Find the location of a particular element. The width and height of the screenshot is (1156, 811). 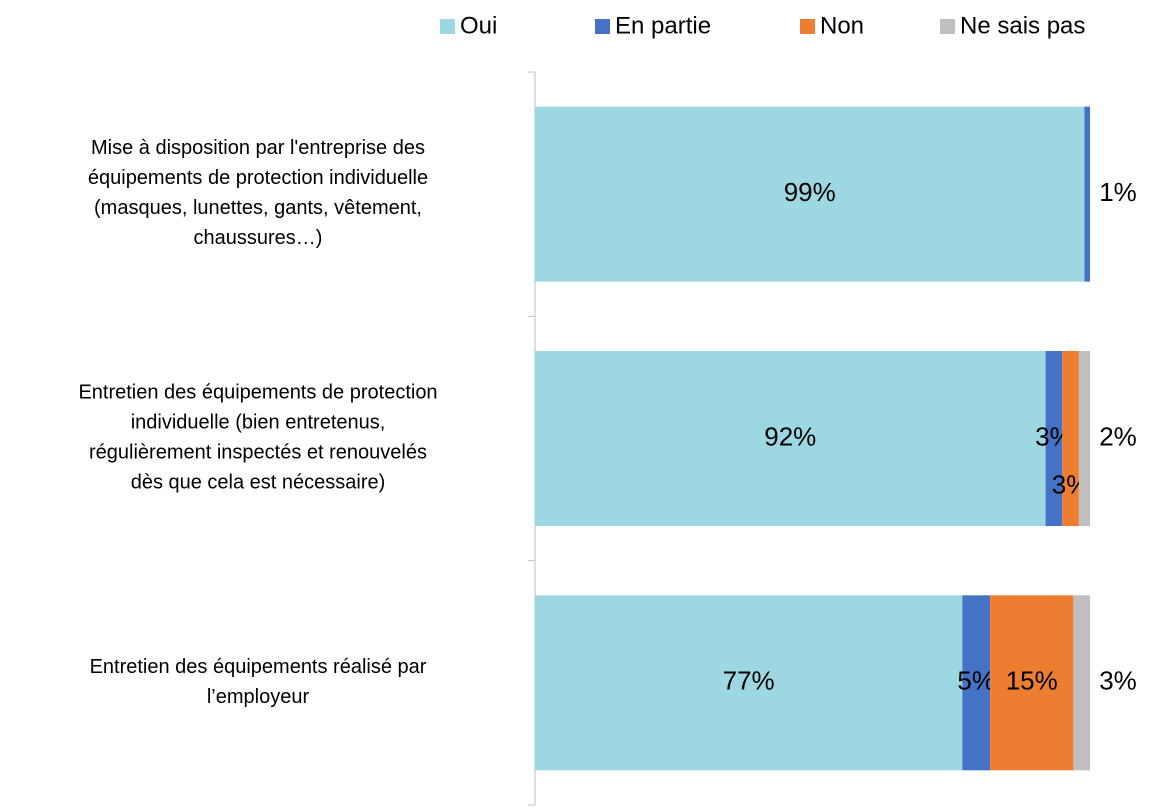

data-label: 2% is located at coordinates (1118, 436).